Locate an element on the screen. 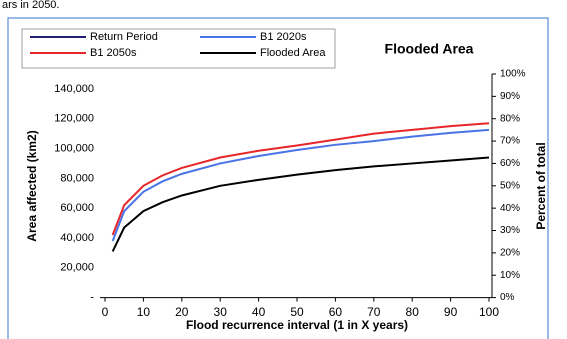 The height and width of the screenshot is (339, 567). x-tick-label: 100 is located at coordinates (489, 312).